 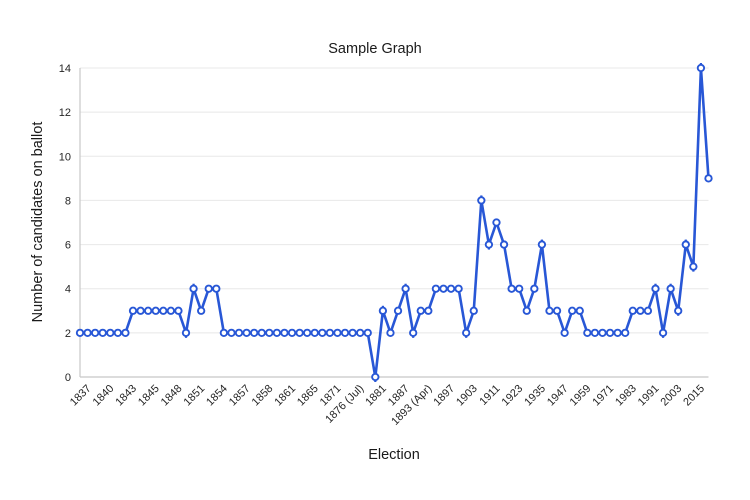 What do you see at coordinates (308, 396) in the screenshot?
I see `x-tick-label: 1865` at bounding box center [308, 396].